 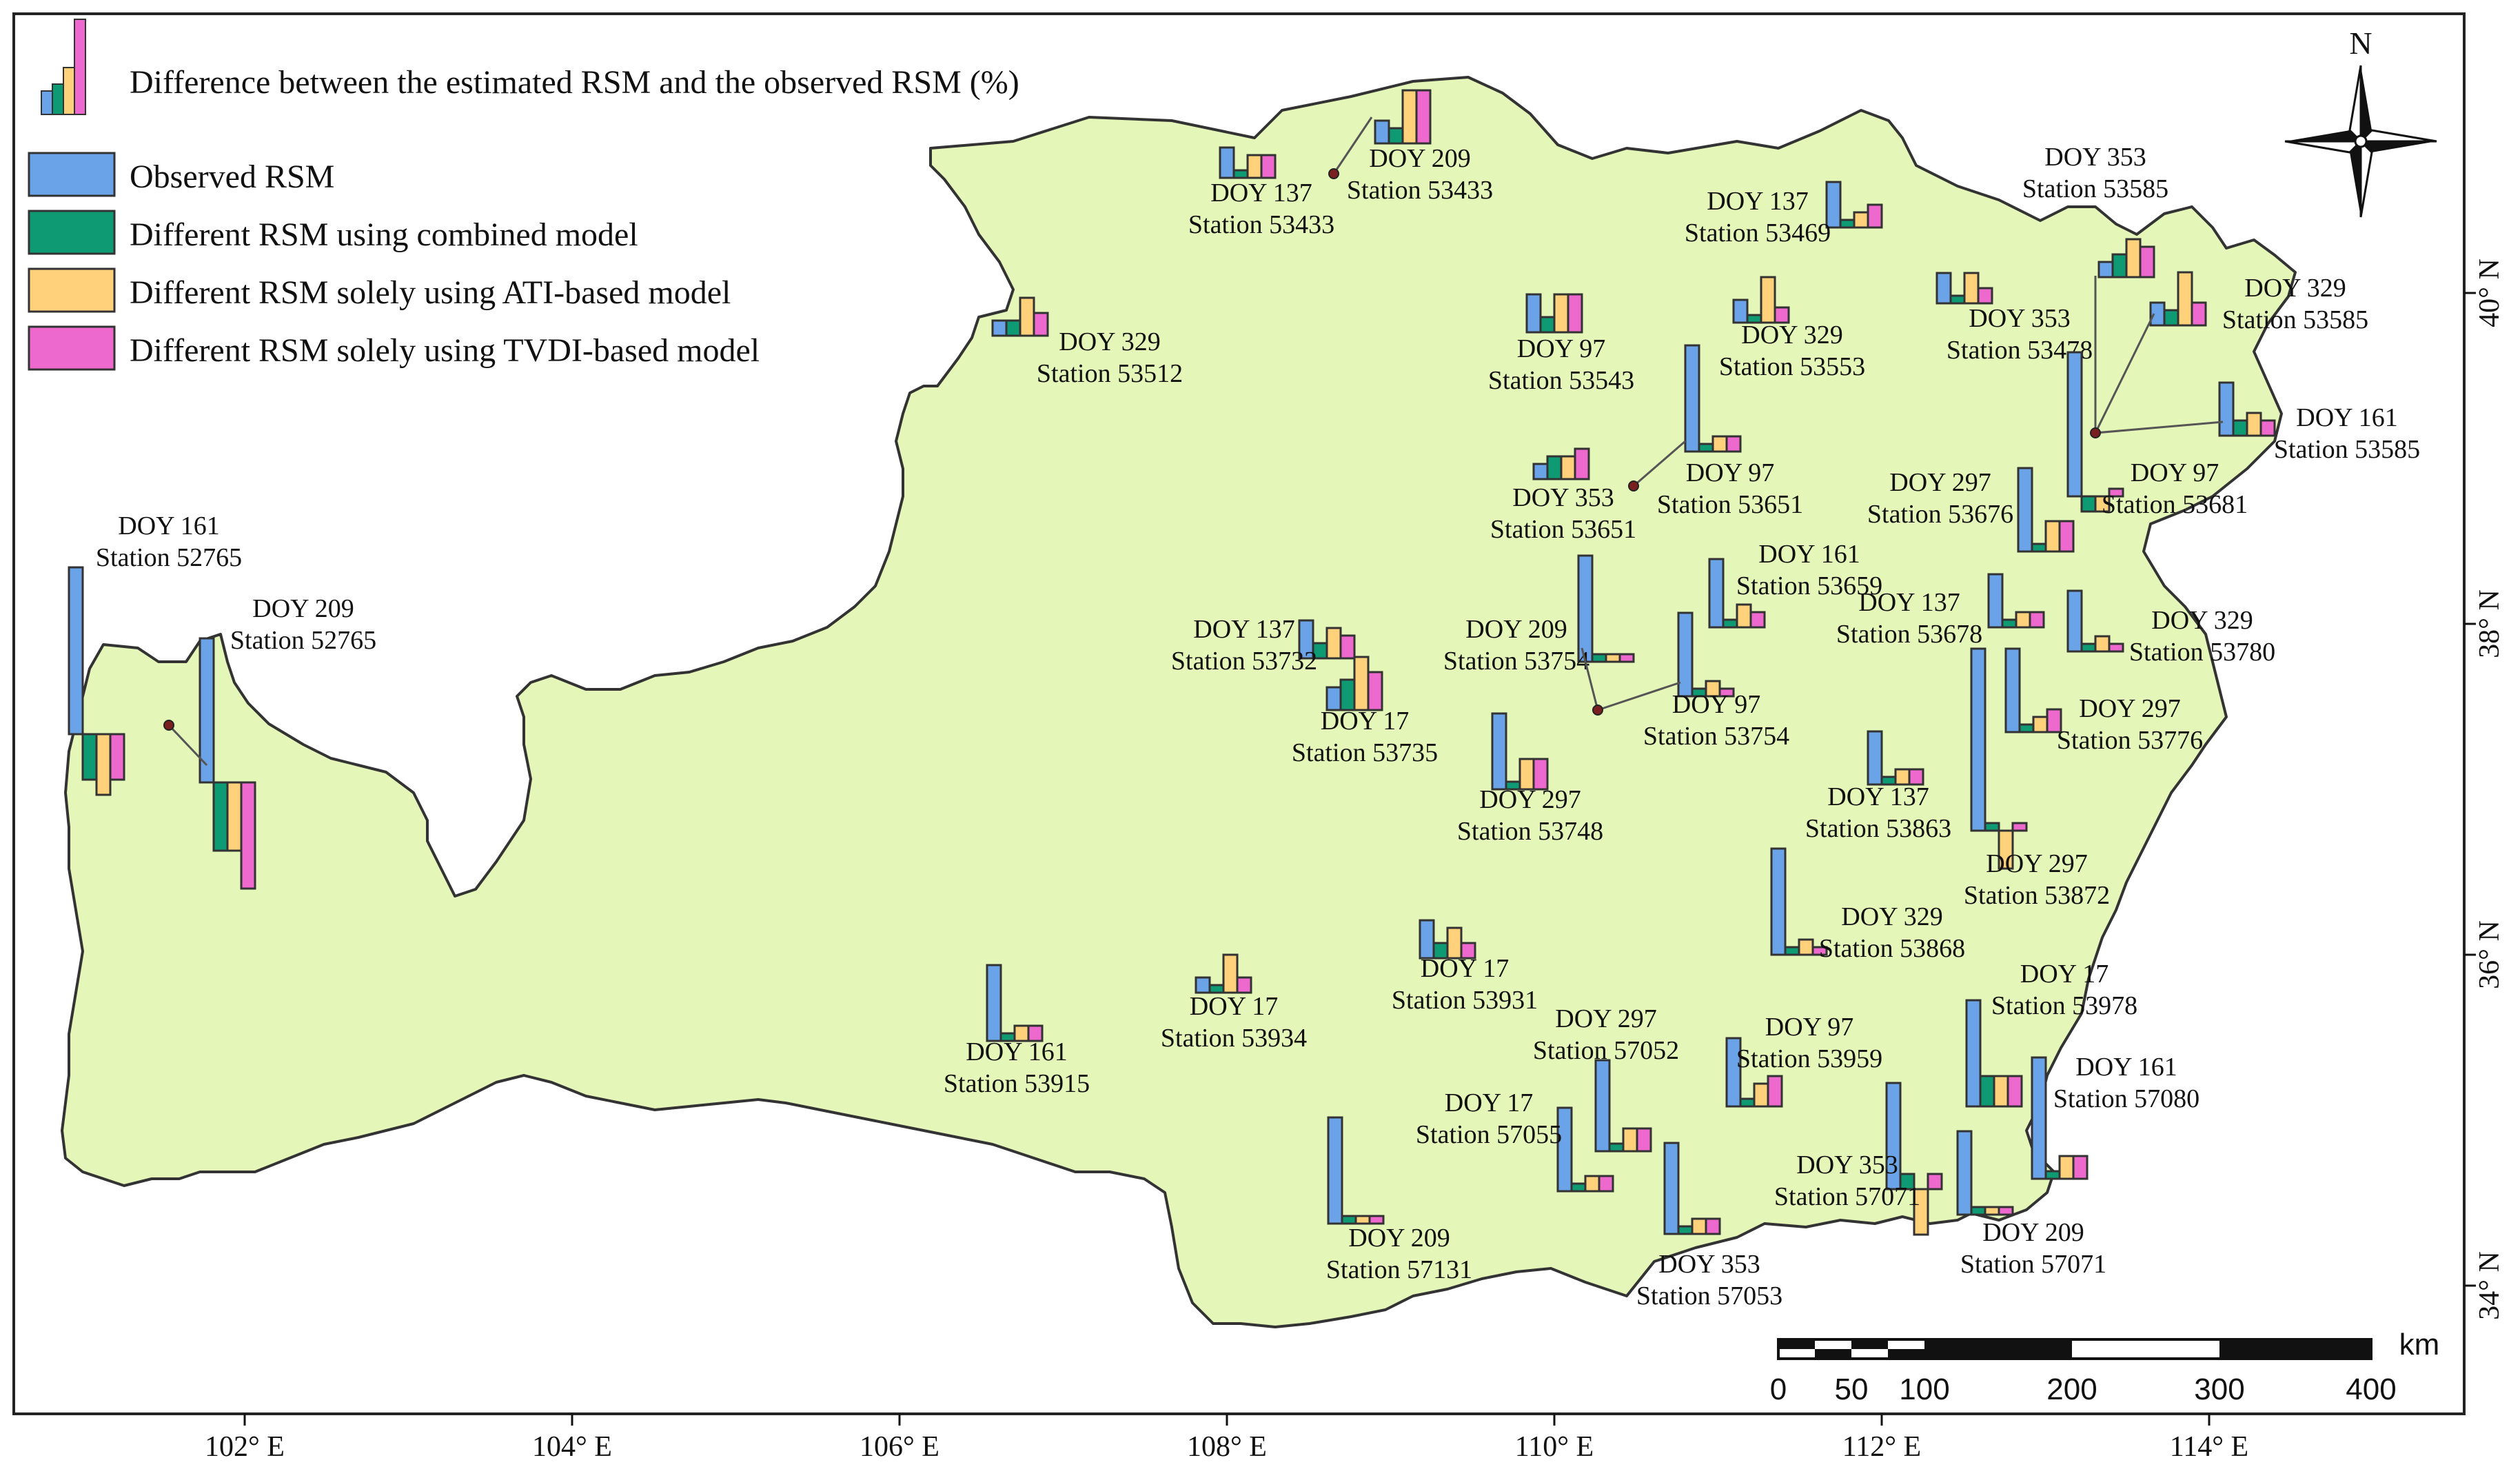 I want to click on legend-swatch-tvdi, so click(x=72, y=348).